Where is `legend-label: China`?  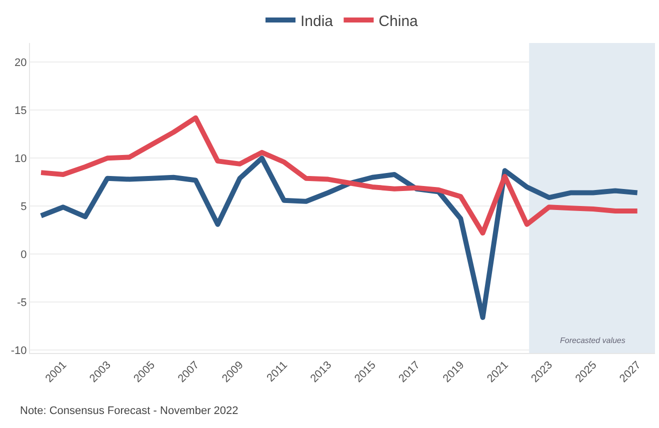 legend-label: China is located at coordinates (398, 21).